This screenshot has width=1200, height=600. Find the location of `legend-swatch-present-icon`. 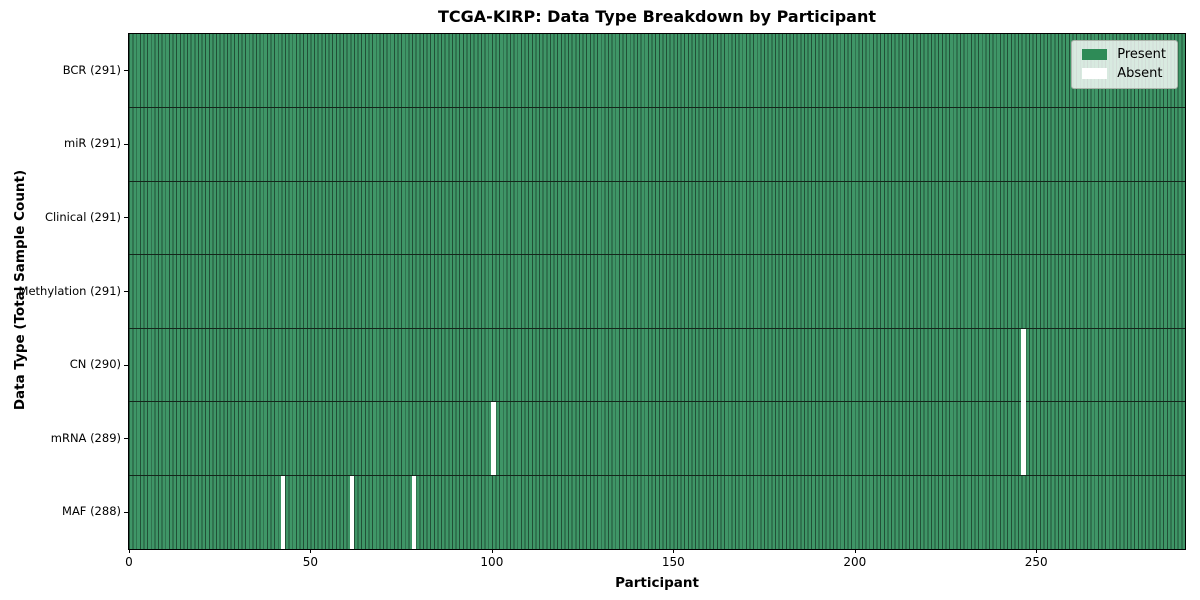

legend-swatch-present-icon is located at coordinates (1095, 54).